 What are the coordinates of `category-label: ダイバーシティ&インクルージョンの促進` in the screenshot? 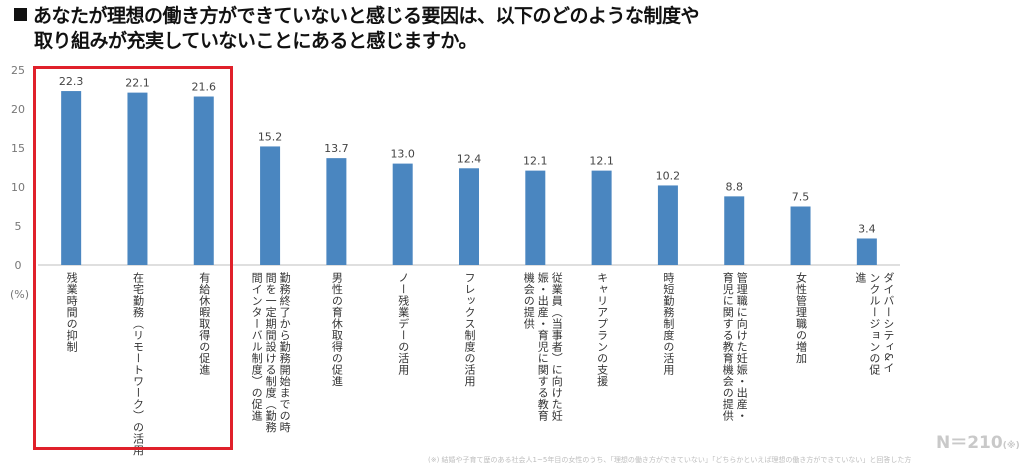 It's located at (874, 324).